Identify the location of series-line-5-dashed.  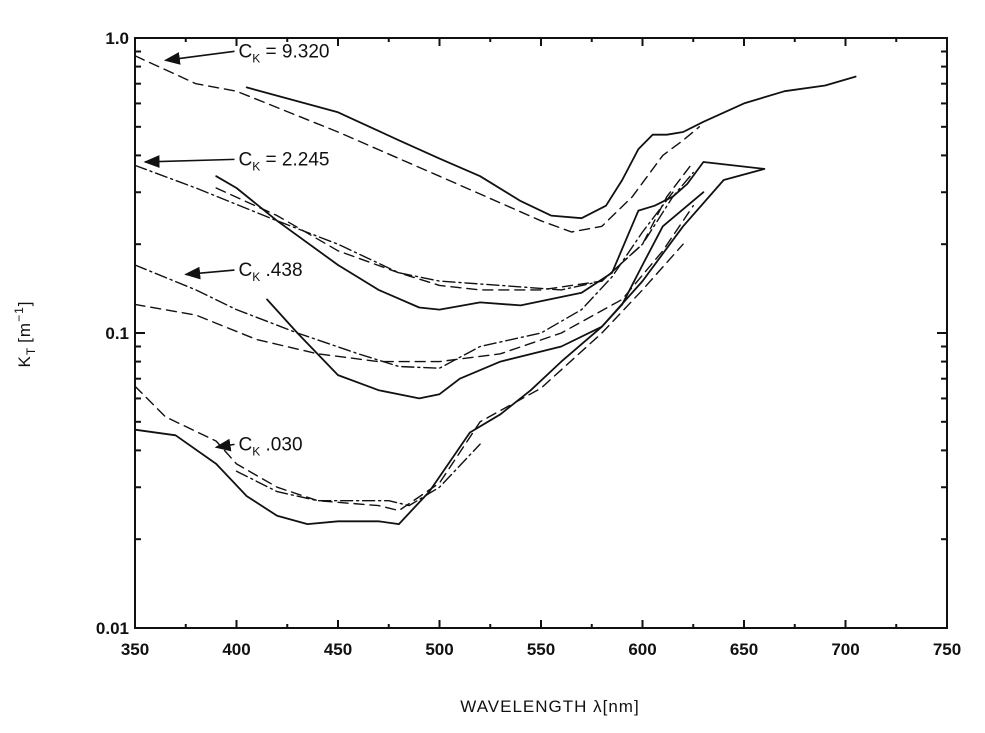
(454, 226).